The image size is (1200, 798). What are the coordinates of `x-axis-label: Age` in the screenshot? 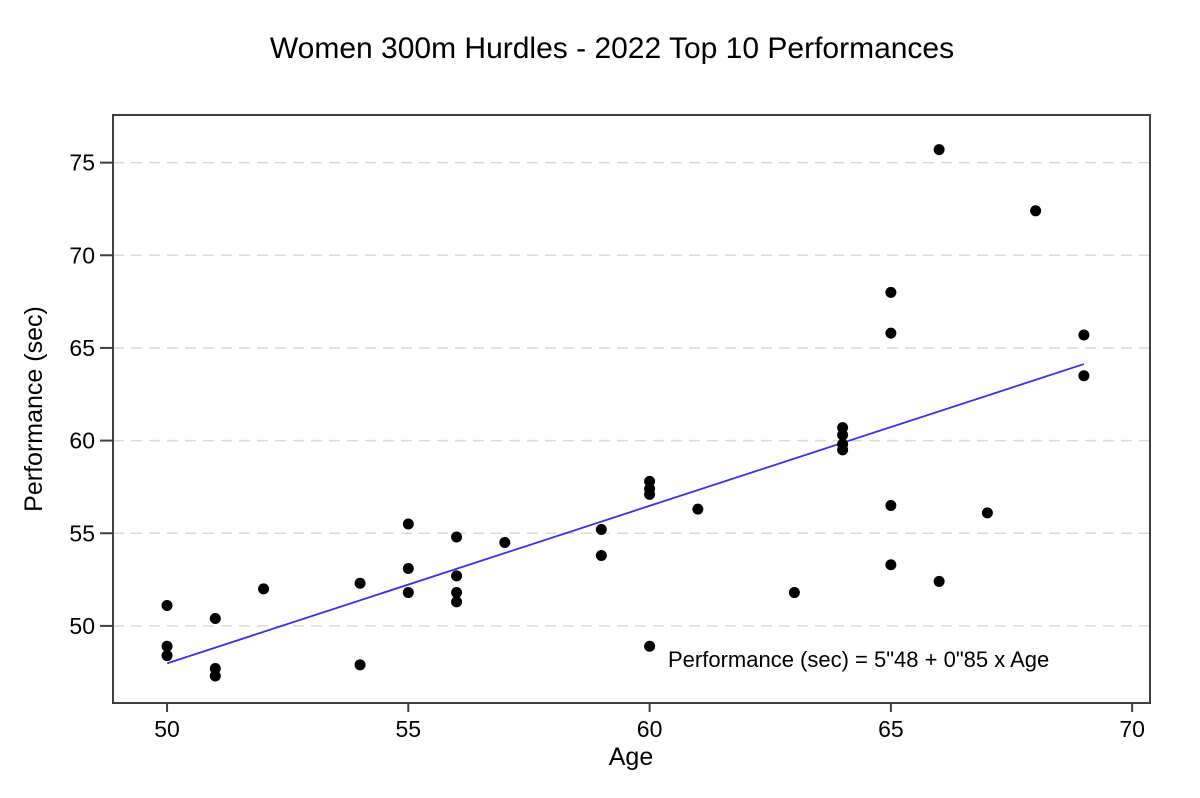 It's located at (631, 757).